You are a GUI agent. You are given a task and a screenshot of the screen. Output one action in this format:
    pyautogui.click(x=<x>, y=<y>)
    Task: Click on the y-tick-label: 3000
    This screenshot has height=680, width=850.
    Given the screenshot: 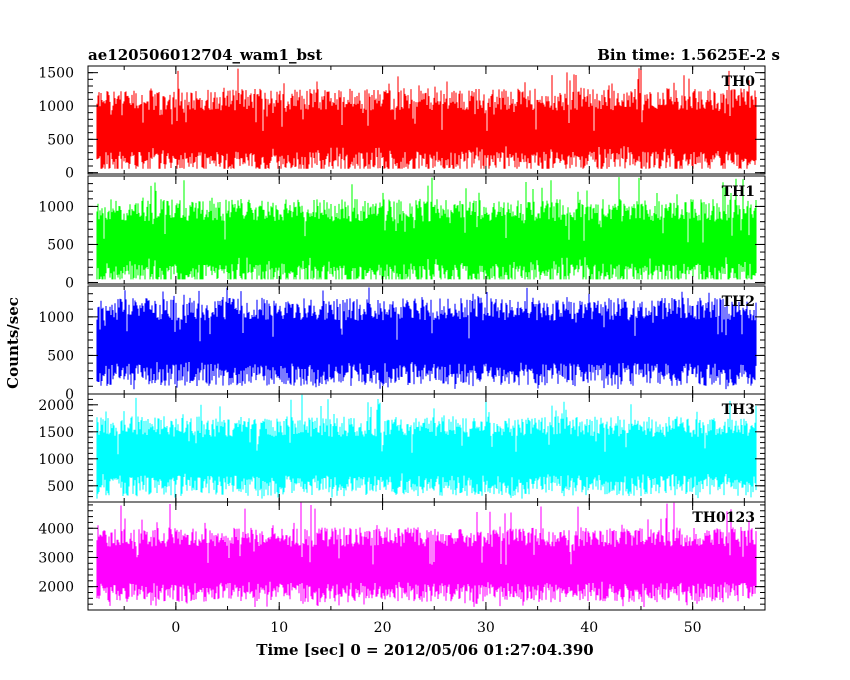 What is the action you would take?
    pyautogui.click(x=56, y=558)
    